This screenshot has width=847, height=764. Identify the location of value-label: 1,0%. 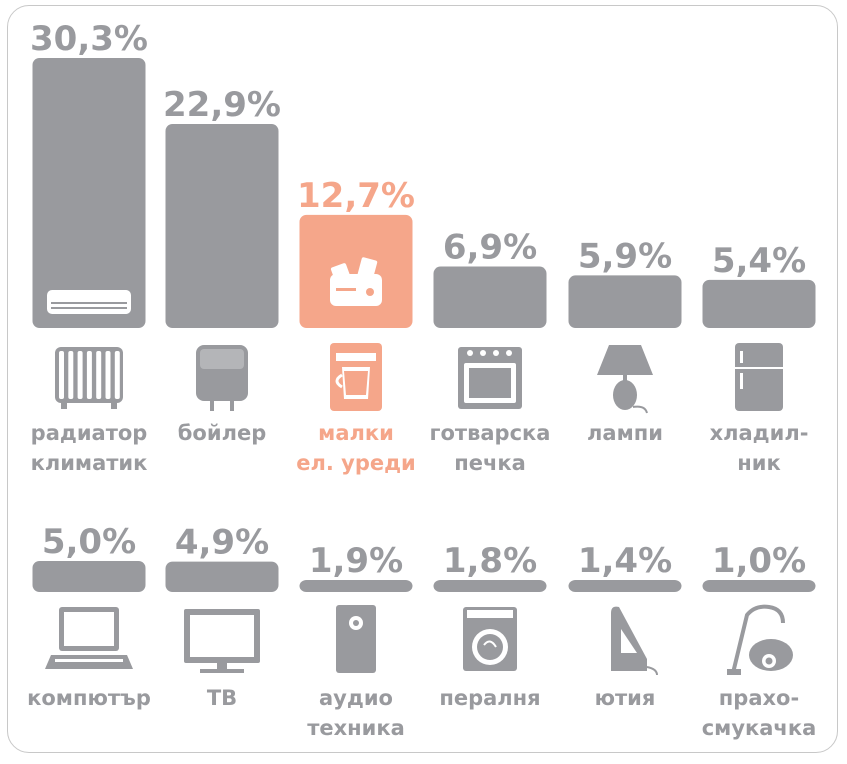
(759, 561).